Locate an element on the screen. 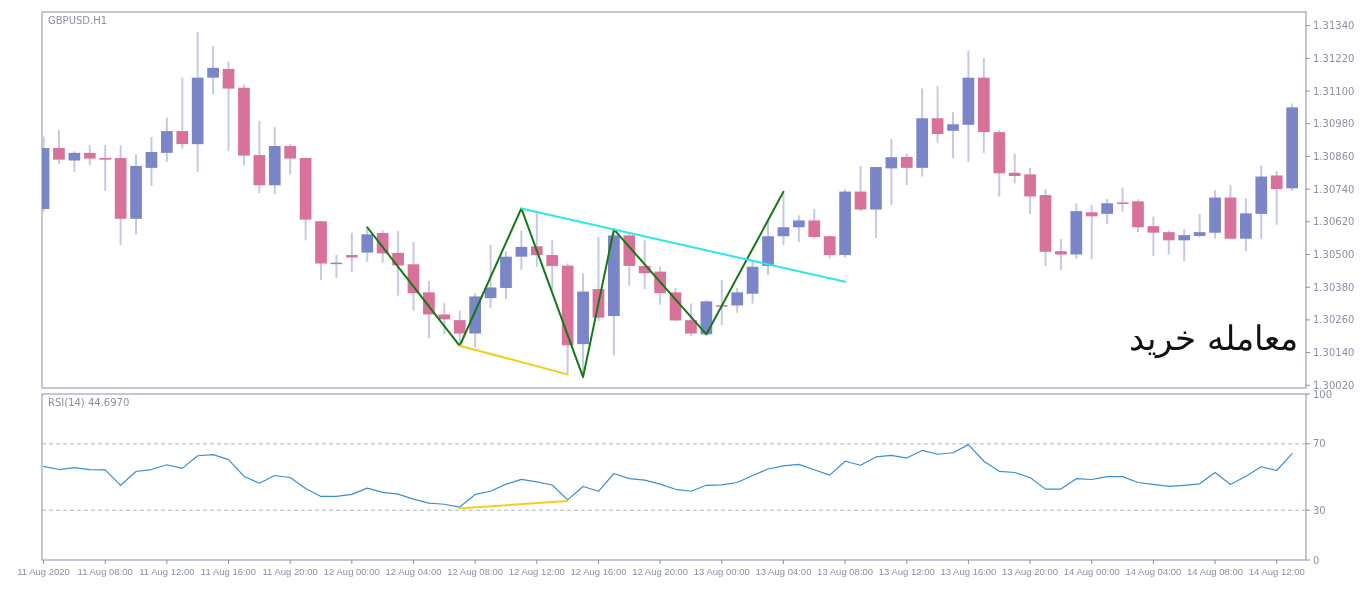 Image resolution: width=1364 pixels, height=594 pixels. chart-title: RSI(14) 44.6970 is located at coordinates (89, 402).